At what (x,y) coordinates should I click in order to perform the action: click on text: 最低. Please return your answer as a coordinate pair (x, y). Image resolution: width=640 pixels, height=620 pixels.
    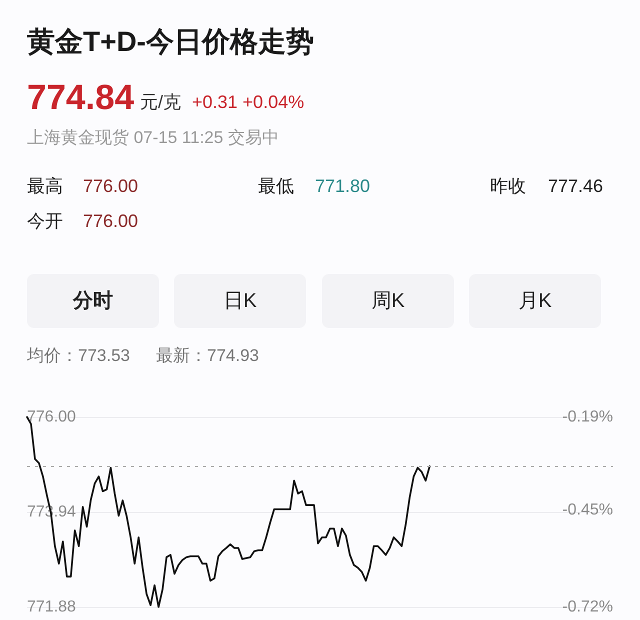
    Looking at the image, I should click on (276, 186).